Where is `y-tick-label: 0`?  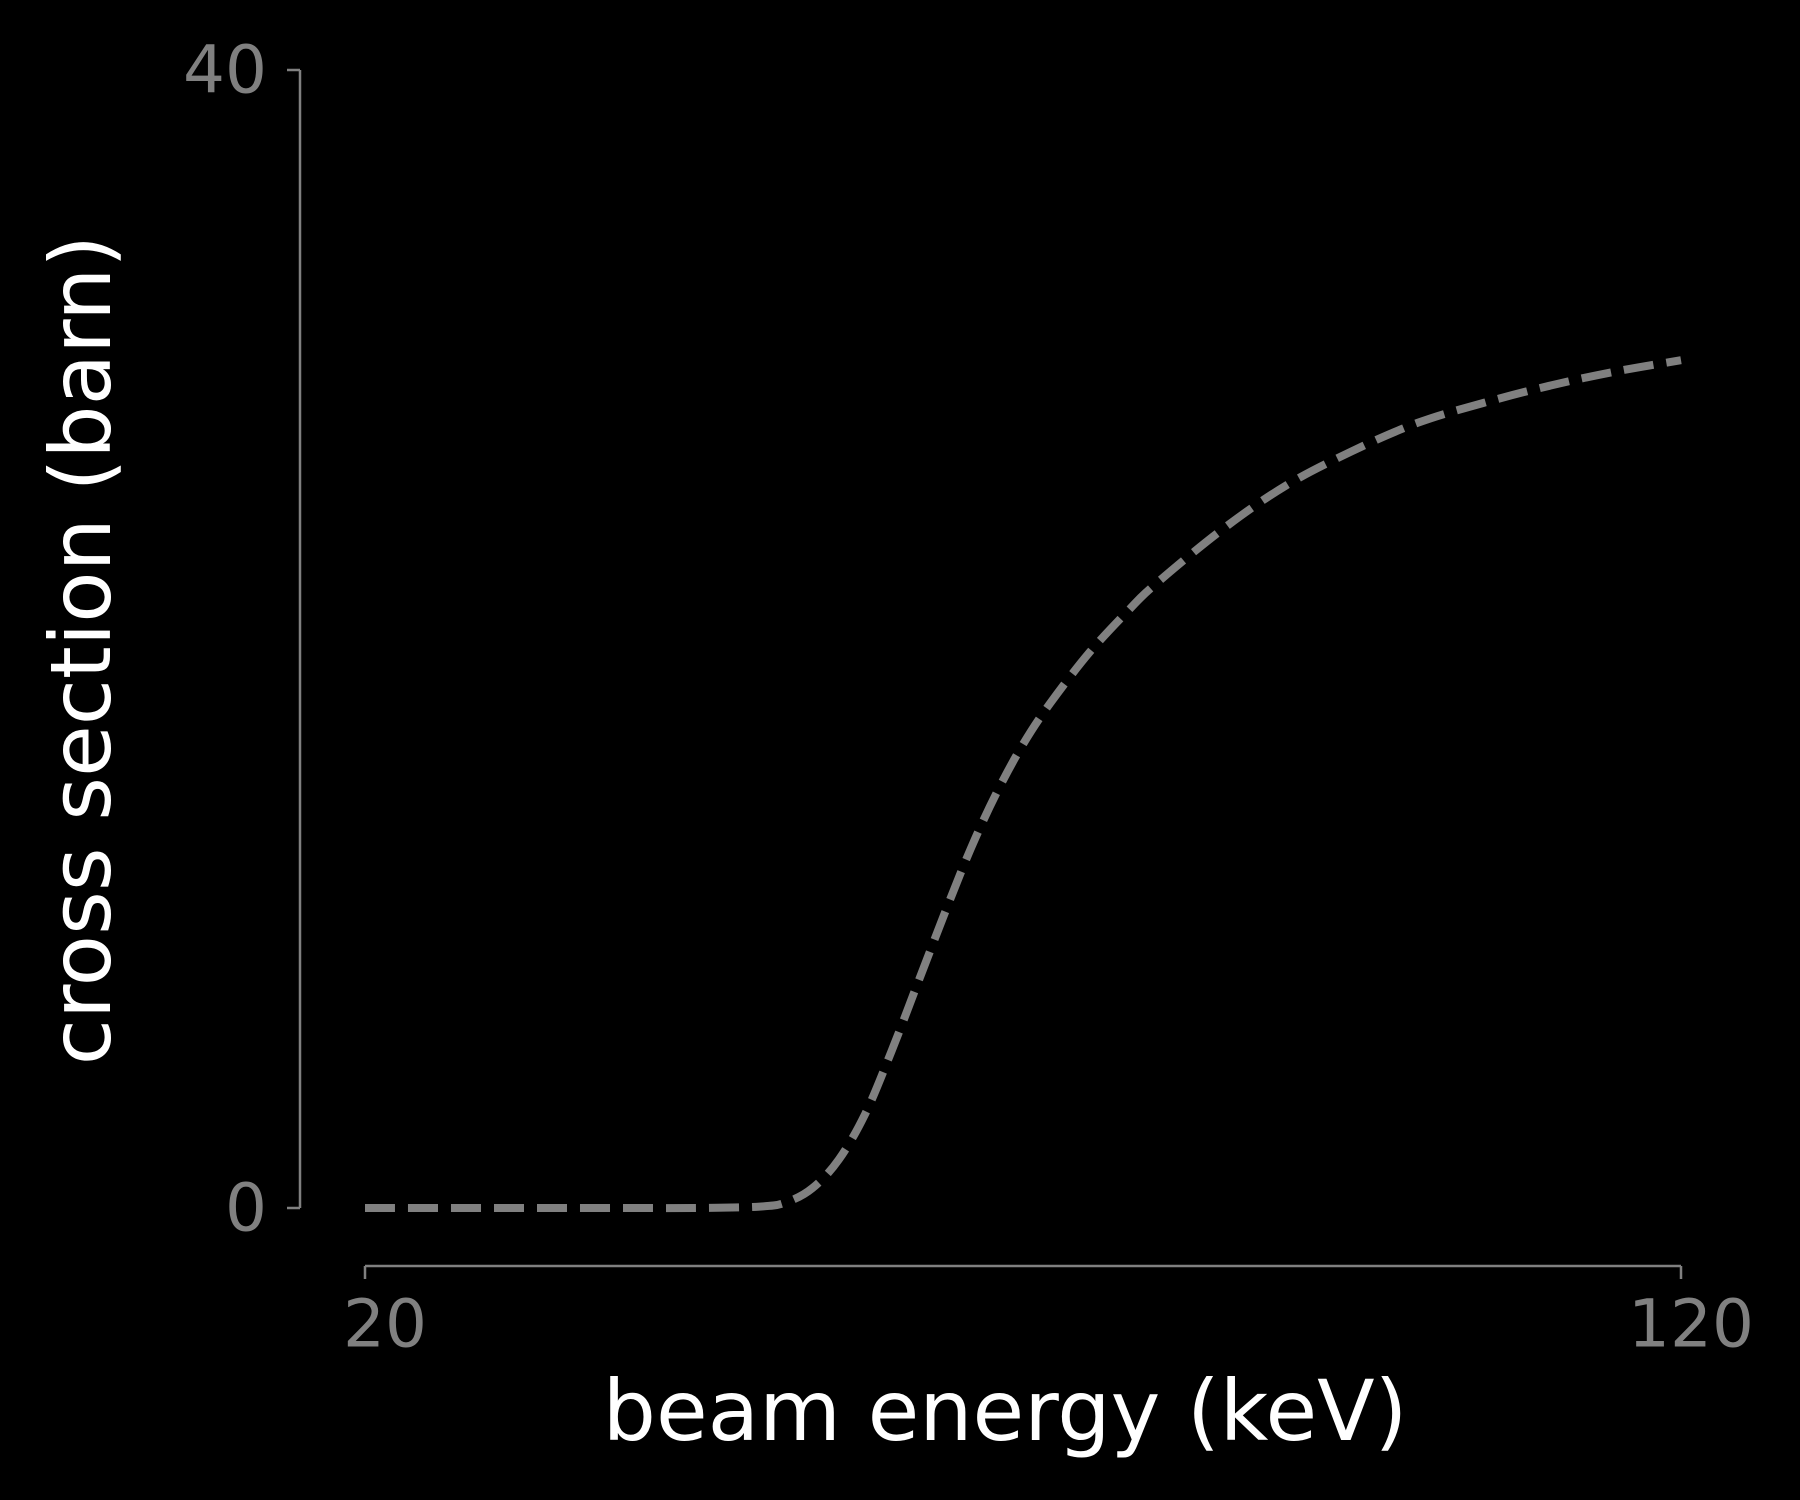
y-tick-label: 0 is located at coordinates (246, 1208).